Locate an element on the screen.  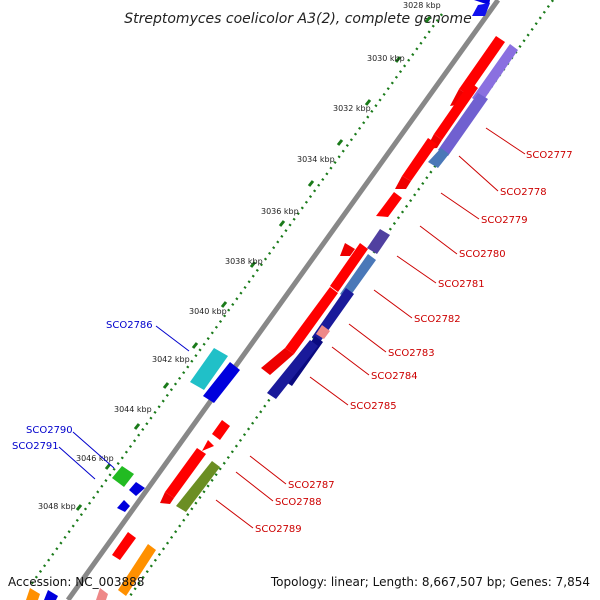
tick-label: 3034 kbp is located at coordinates (316, 159).